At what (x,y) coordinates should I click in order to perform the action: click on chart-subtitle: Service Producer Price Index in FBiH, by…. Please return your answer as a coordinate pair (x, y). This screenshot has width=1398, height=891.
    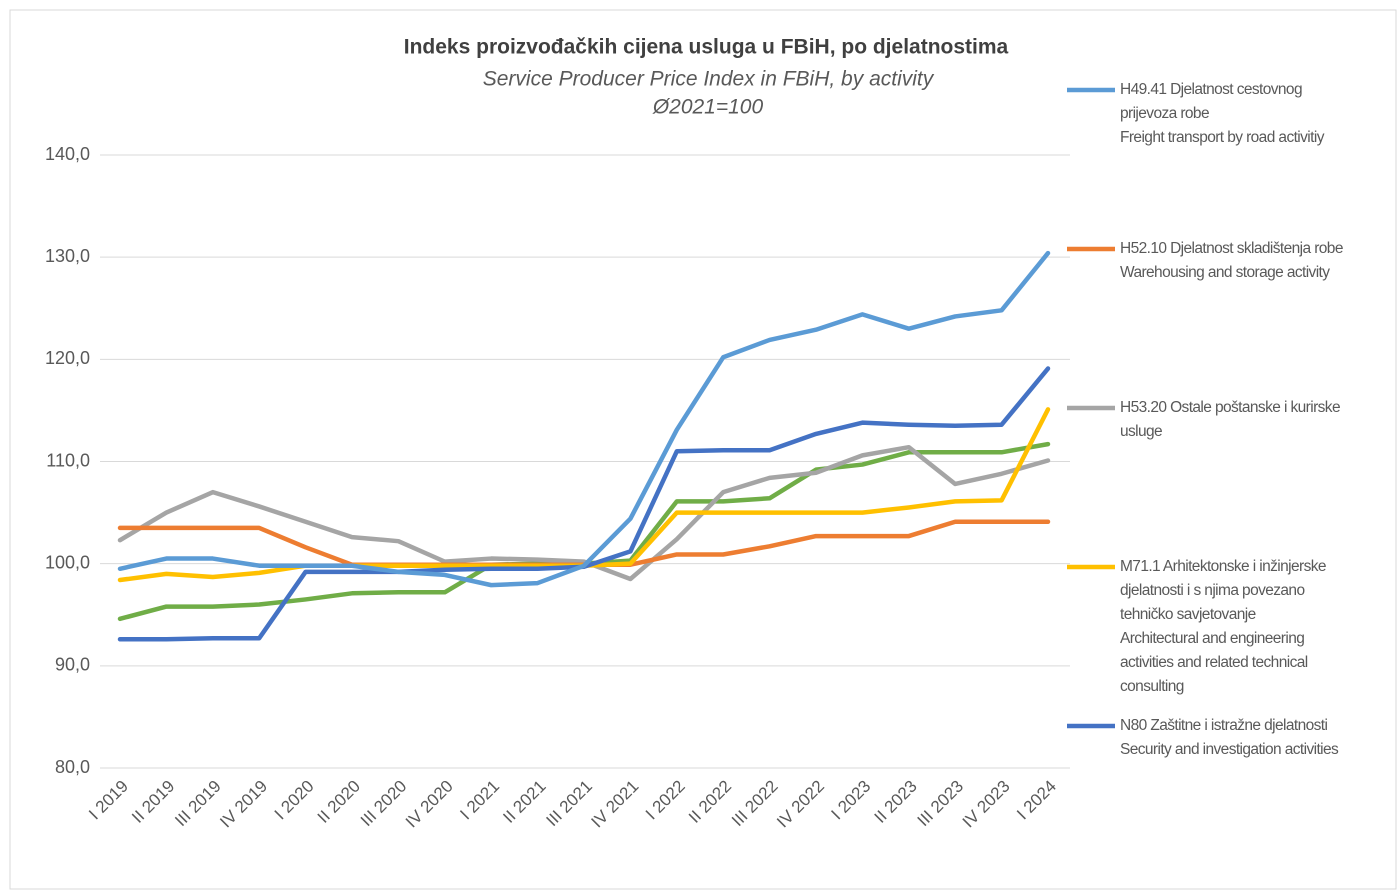
    Looking at the image, I should click on (709, 79).